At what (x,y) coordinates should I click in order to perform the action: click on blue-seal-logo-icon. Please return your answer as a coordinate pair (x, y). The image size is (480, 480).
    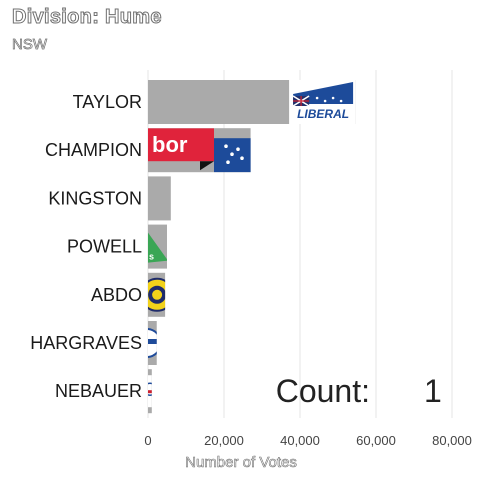
    Looking at the image, I should click on (152, 343).